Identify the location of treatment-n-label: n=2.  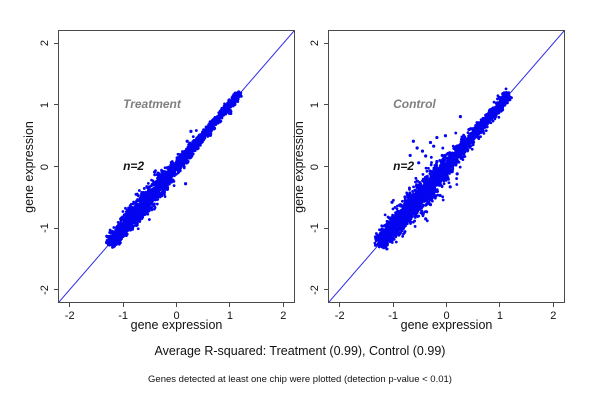
(134, 165).